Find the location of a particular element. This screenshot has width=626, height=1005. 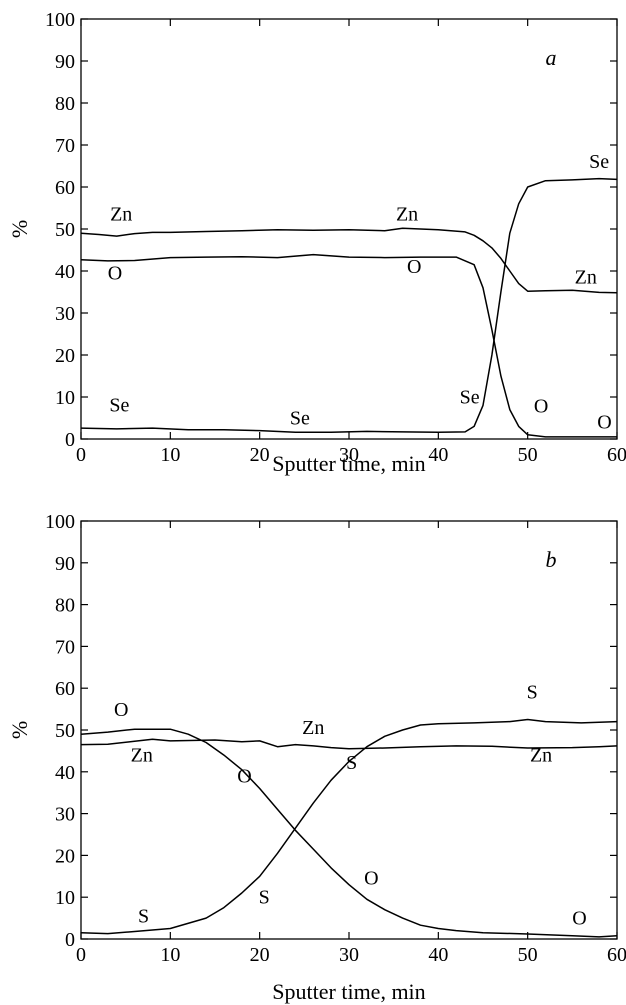

panel-letter: b is located at coordinates (551, 559).